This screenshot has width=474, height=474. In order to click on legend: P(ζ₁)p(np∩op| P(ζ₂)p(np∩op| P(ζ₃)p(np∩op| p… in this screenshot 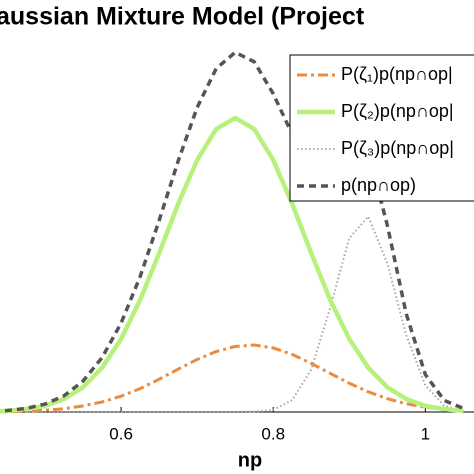, I will do `click(381, 128)`.